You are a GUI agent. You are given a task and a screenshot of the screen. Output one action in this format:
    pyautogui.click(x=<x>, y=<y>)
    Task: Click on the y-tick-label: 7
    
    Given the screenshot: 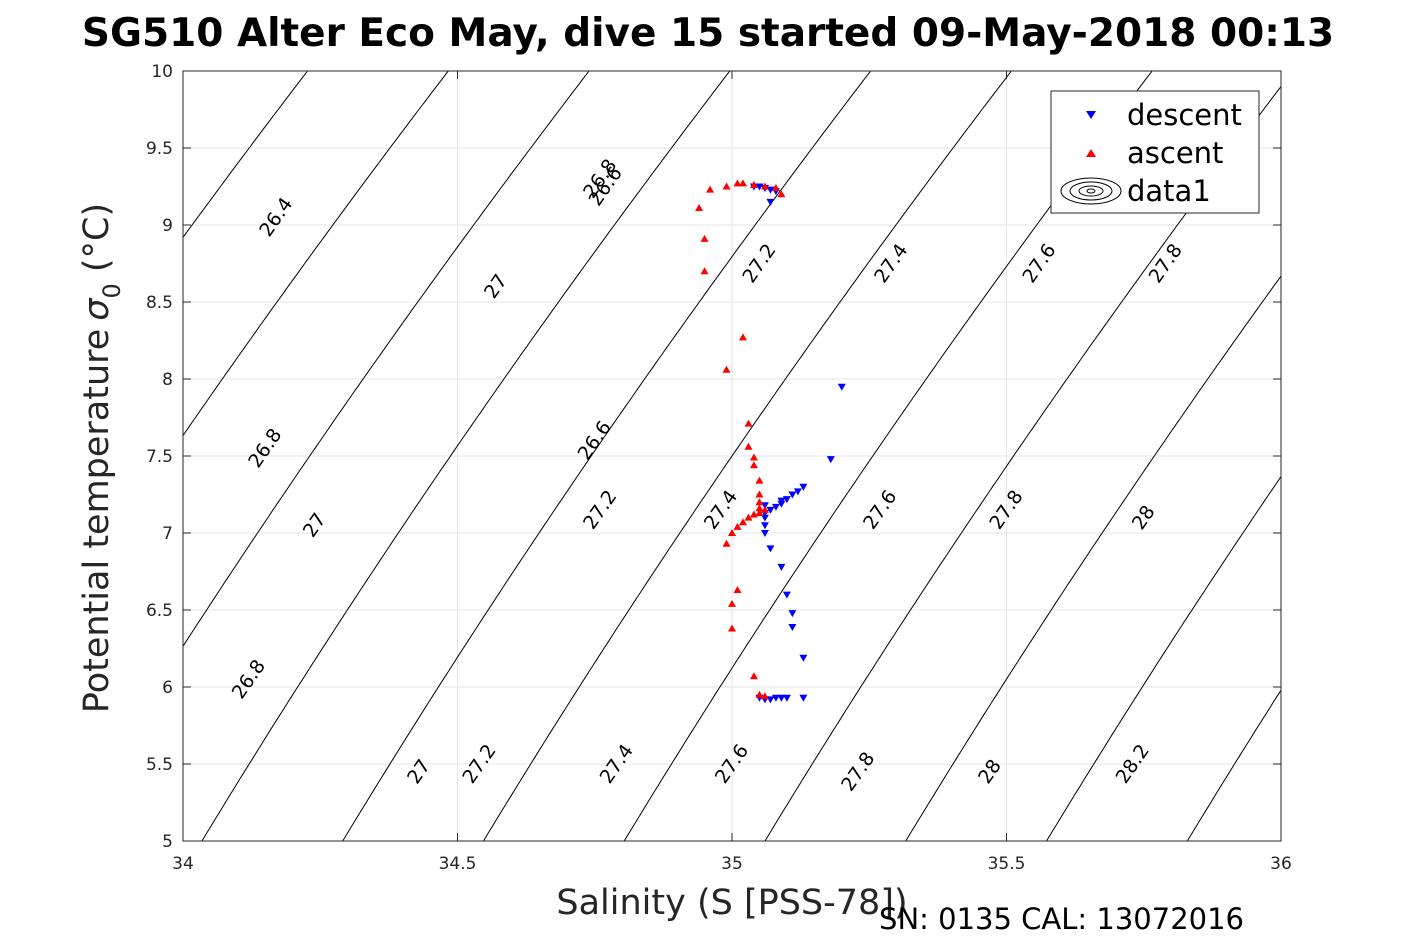 What is the action you would take?
    pyautogui.click(x=167, y=534)
    